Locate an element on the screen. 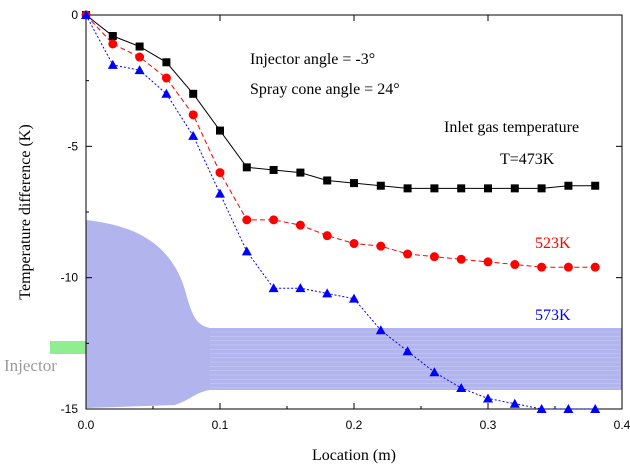 The height and width of the screenshot is (465, 630). x-tick-label: 0.4 is located at coordinates (622, 425).